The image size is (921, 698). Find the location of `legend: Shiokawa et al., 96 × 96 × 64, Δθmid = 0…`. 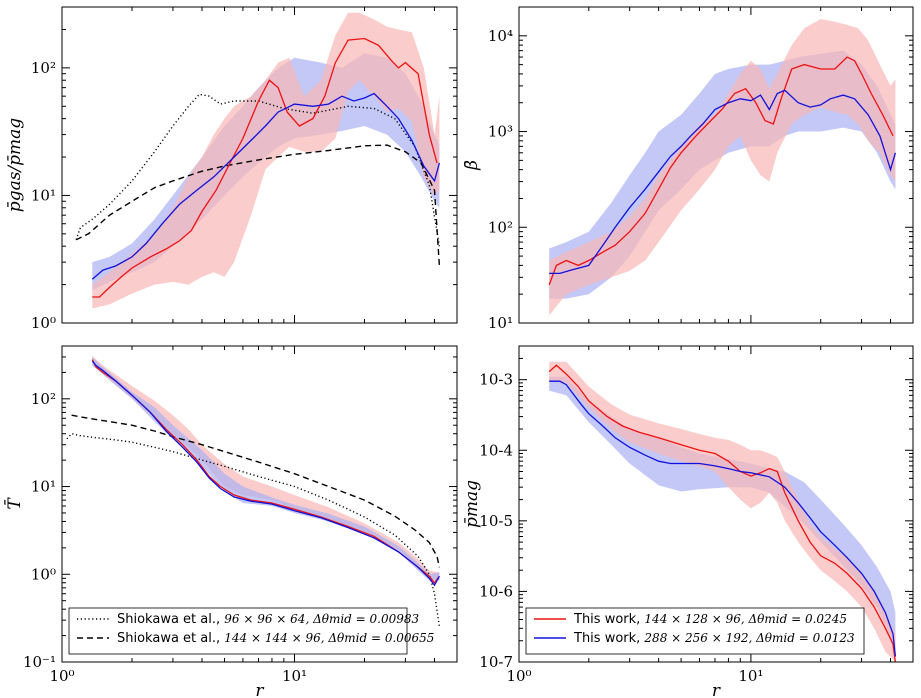

legend: Shiokawa et al., 96 × 96 × 64, Δθmid = 0… is located at coordinates (251, 631).